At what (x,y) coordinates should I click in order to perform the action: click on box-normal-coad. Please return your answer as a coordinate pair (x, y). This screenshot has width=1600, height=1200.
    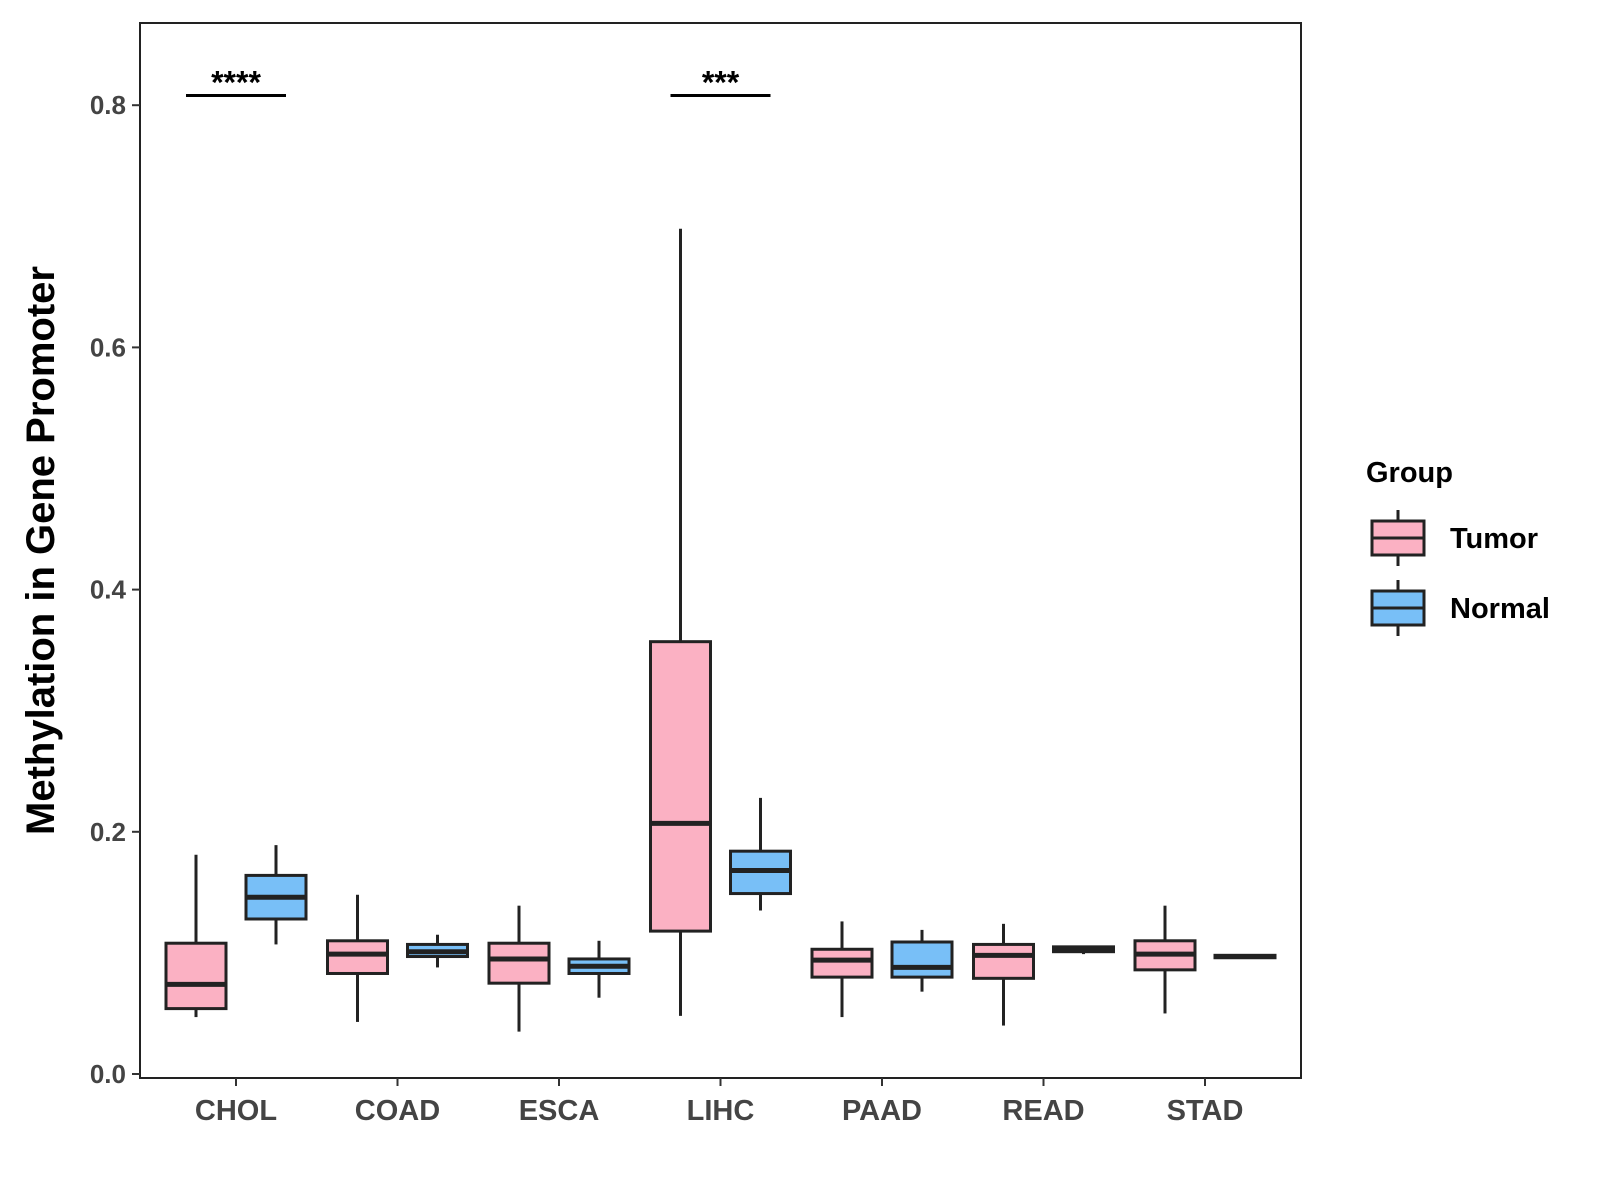
    Looking at the image, I should click on (437, 951).